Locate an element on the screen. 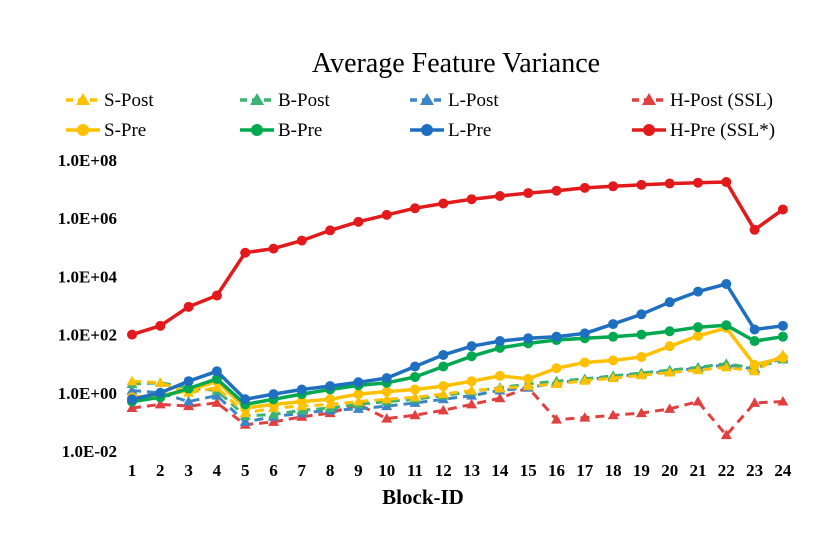 The height and width of the screenshot is (533, 823). x-tick-label: 15 is located at coordinates (528, 470).